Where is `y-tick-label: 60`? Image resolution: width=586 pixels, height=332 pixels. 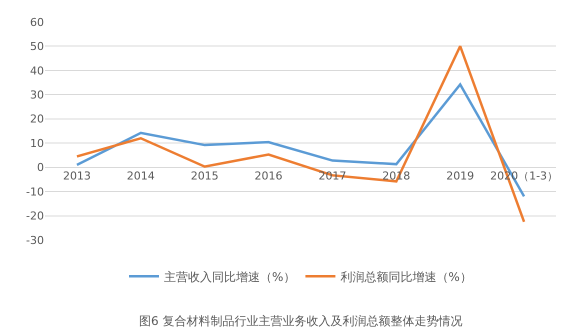 y-tick-label: 60 is located at coordinates (37, 22).